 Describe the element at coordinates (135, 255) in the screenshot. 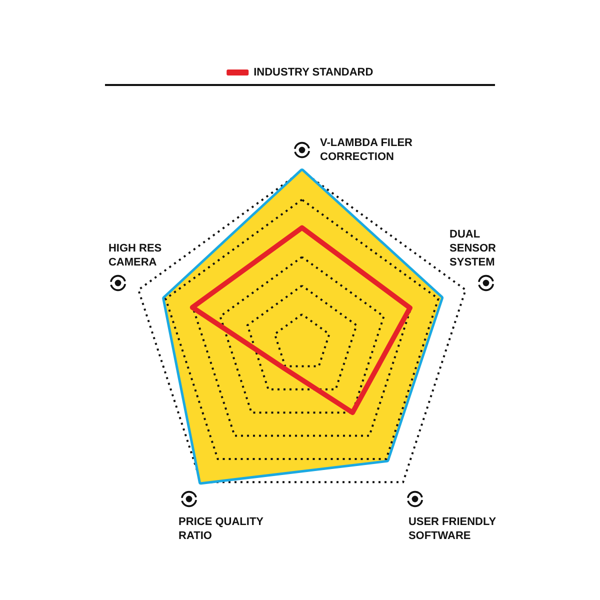

I see `spoke-label: HIGH RES CAMERA` at that location.